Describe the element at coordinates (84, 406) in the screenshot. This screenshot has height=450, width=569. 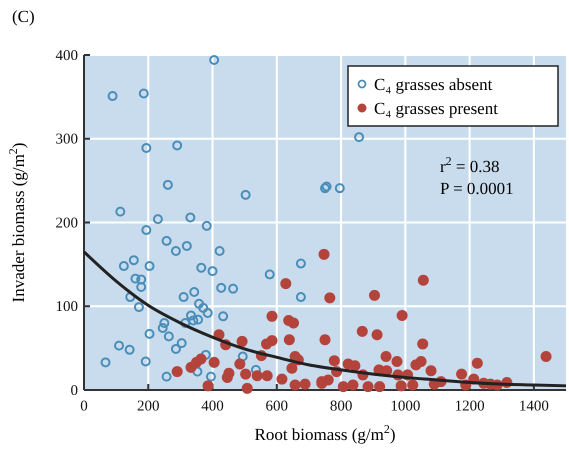
I see `x-tick-label: 0` at that location.